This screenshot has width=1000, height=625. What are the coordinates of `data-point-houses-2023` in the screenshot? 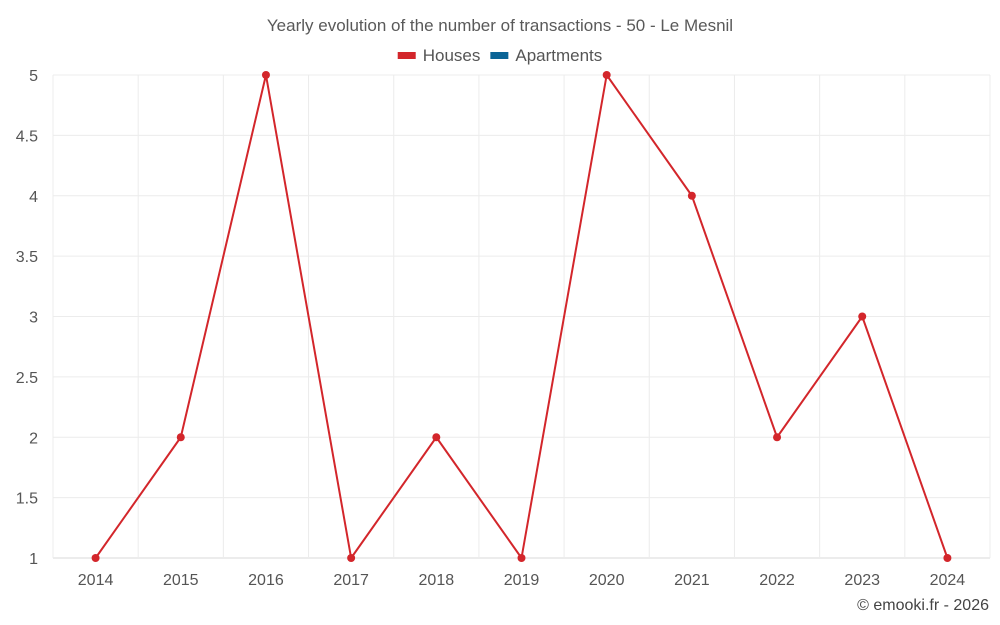 It's located at (862, 316).